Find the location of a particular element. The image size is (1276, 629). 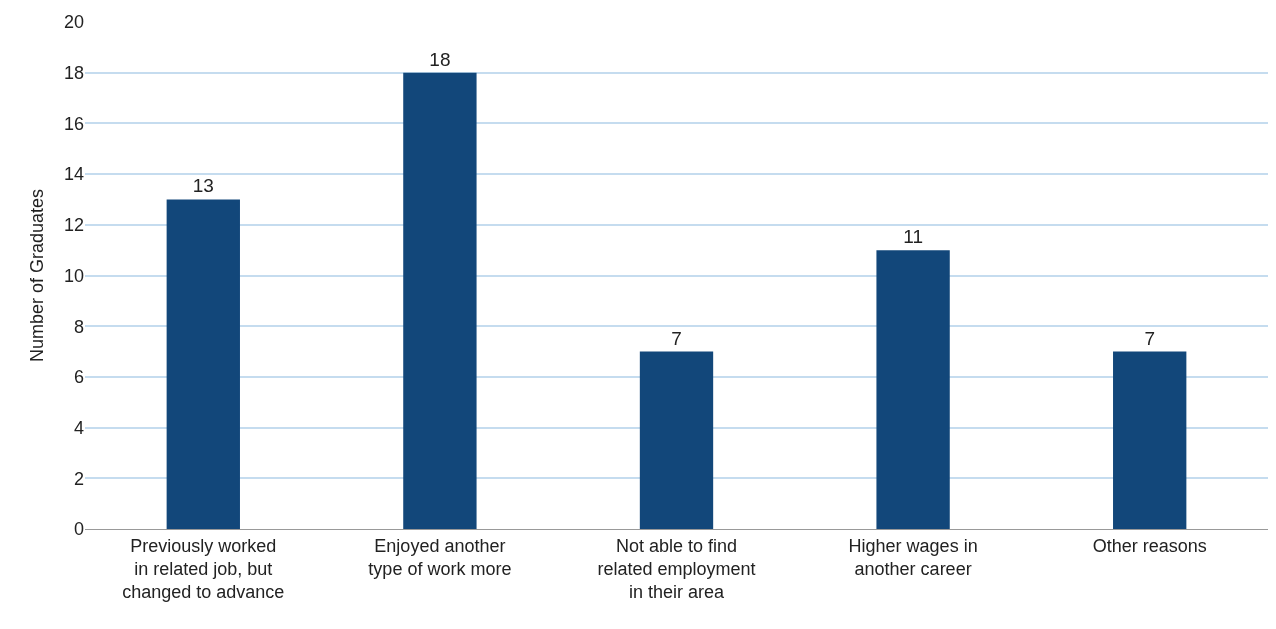

y-tick-label: 12 is located at coordinates (73, 225).